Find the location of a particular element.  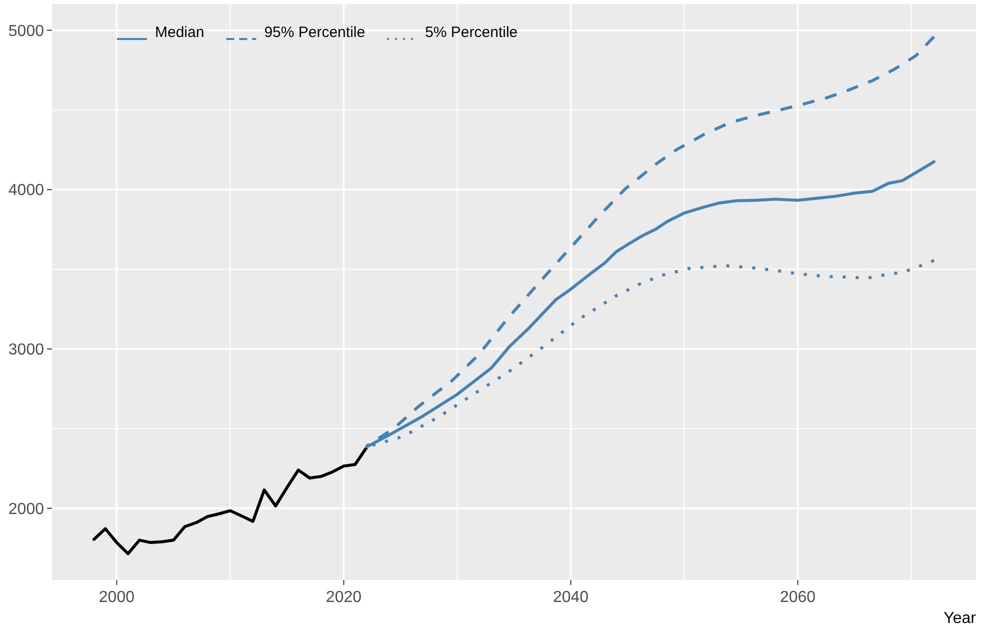

legend-label: 95% Percentile is located at coordinates (315, 32).